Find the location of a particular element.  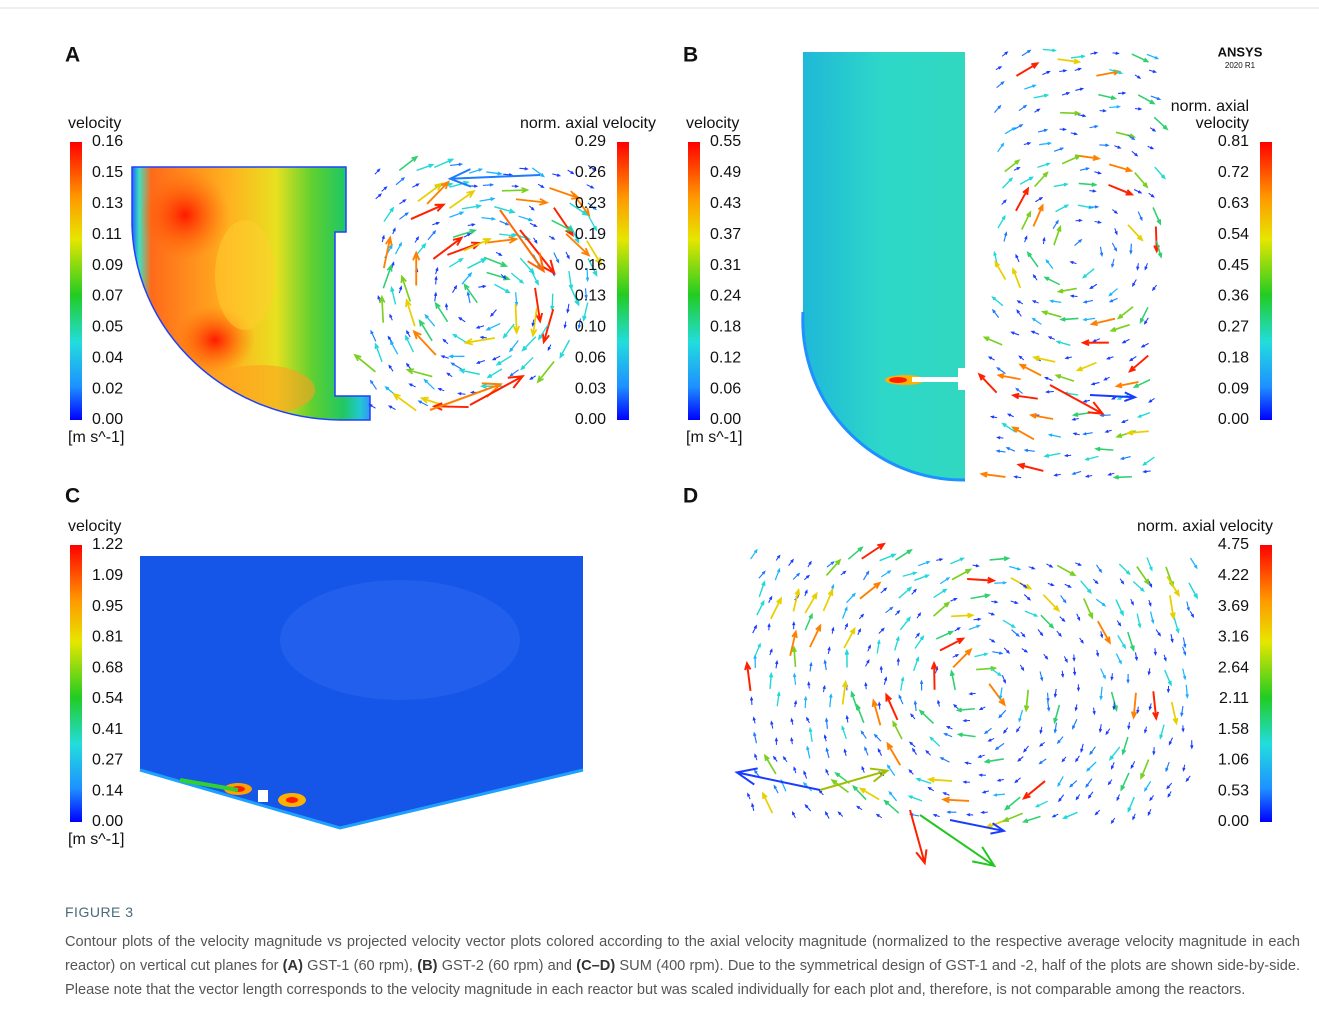

caption-text: GST-1 (60 rpm), is located at coordinates (360, 966).